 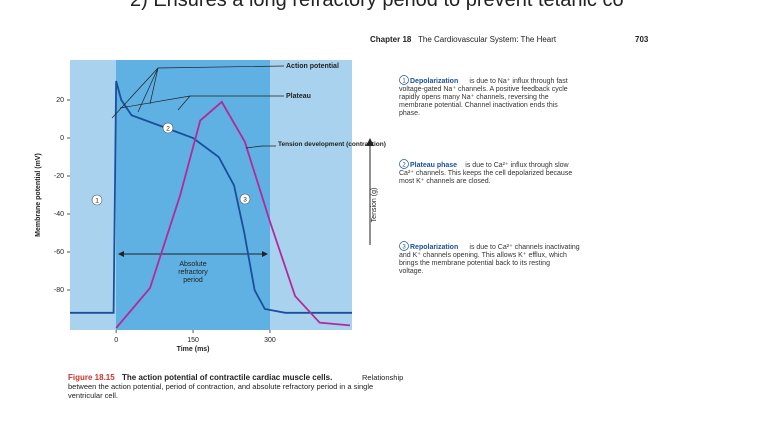 What do you see at coordinates (116, 340) in the screenshot?
I see `x-tick-label: 0` at bounding box center [116, 340].